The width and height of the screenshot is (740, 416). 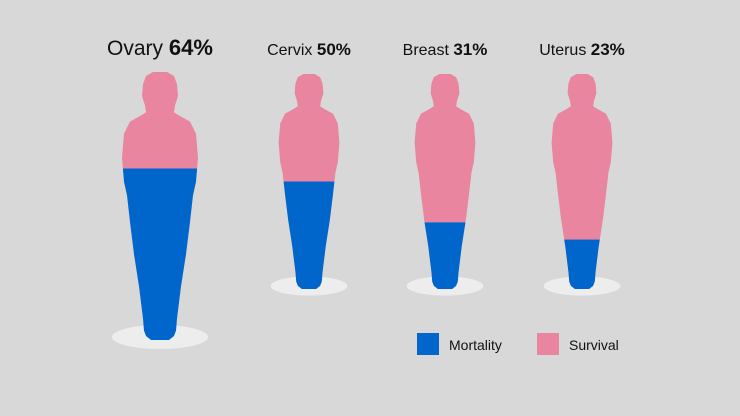 What do you see at coordinates (475, 345) in the screenshot?
I see `legend-label-mortality: Mortality` at bounding box center [475, 345].